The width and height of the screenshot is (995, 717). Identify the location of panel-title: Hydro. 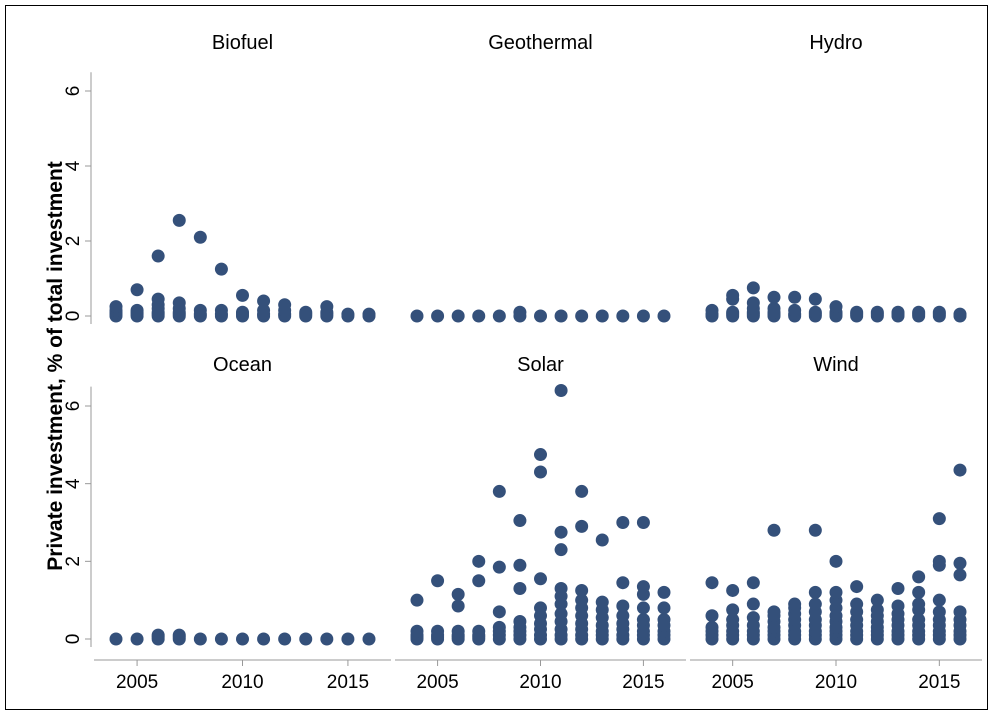
(835, 43).